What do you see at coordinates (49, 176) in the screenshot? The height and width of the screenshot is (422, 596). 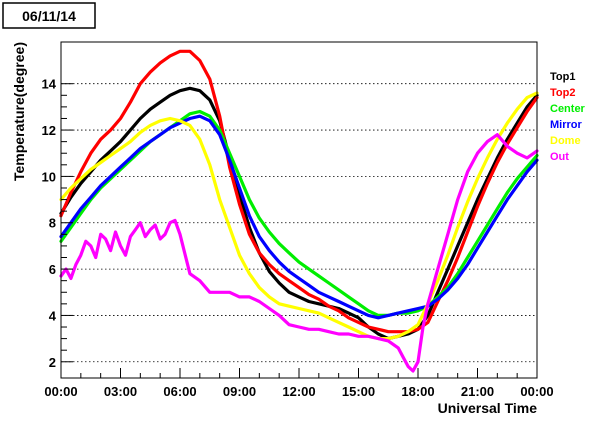 I see `y-tick-label: 10` at bounding box center [49, 176].